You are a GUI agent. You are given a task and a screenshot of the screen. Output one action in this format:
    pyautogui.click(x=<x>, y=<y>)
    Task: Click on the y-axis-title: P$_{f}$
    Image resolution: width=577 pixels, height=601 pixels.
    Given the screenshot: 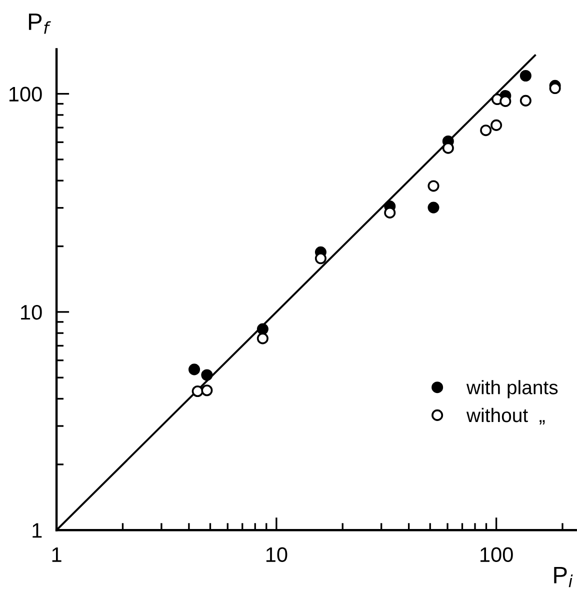 What is the action you would take?
    pyautogui.click(x=39, y=24)
    